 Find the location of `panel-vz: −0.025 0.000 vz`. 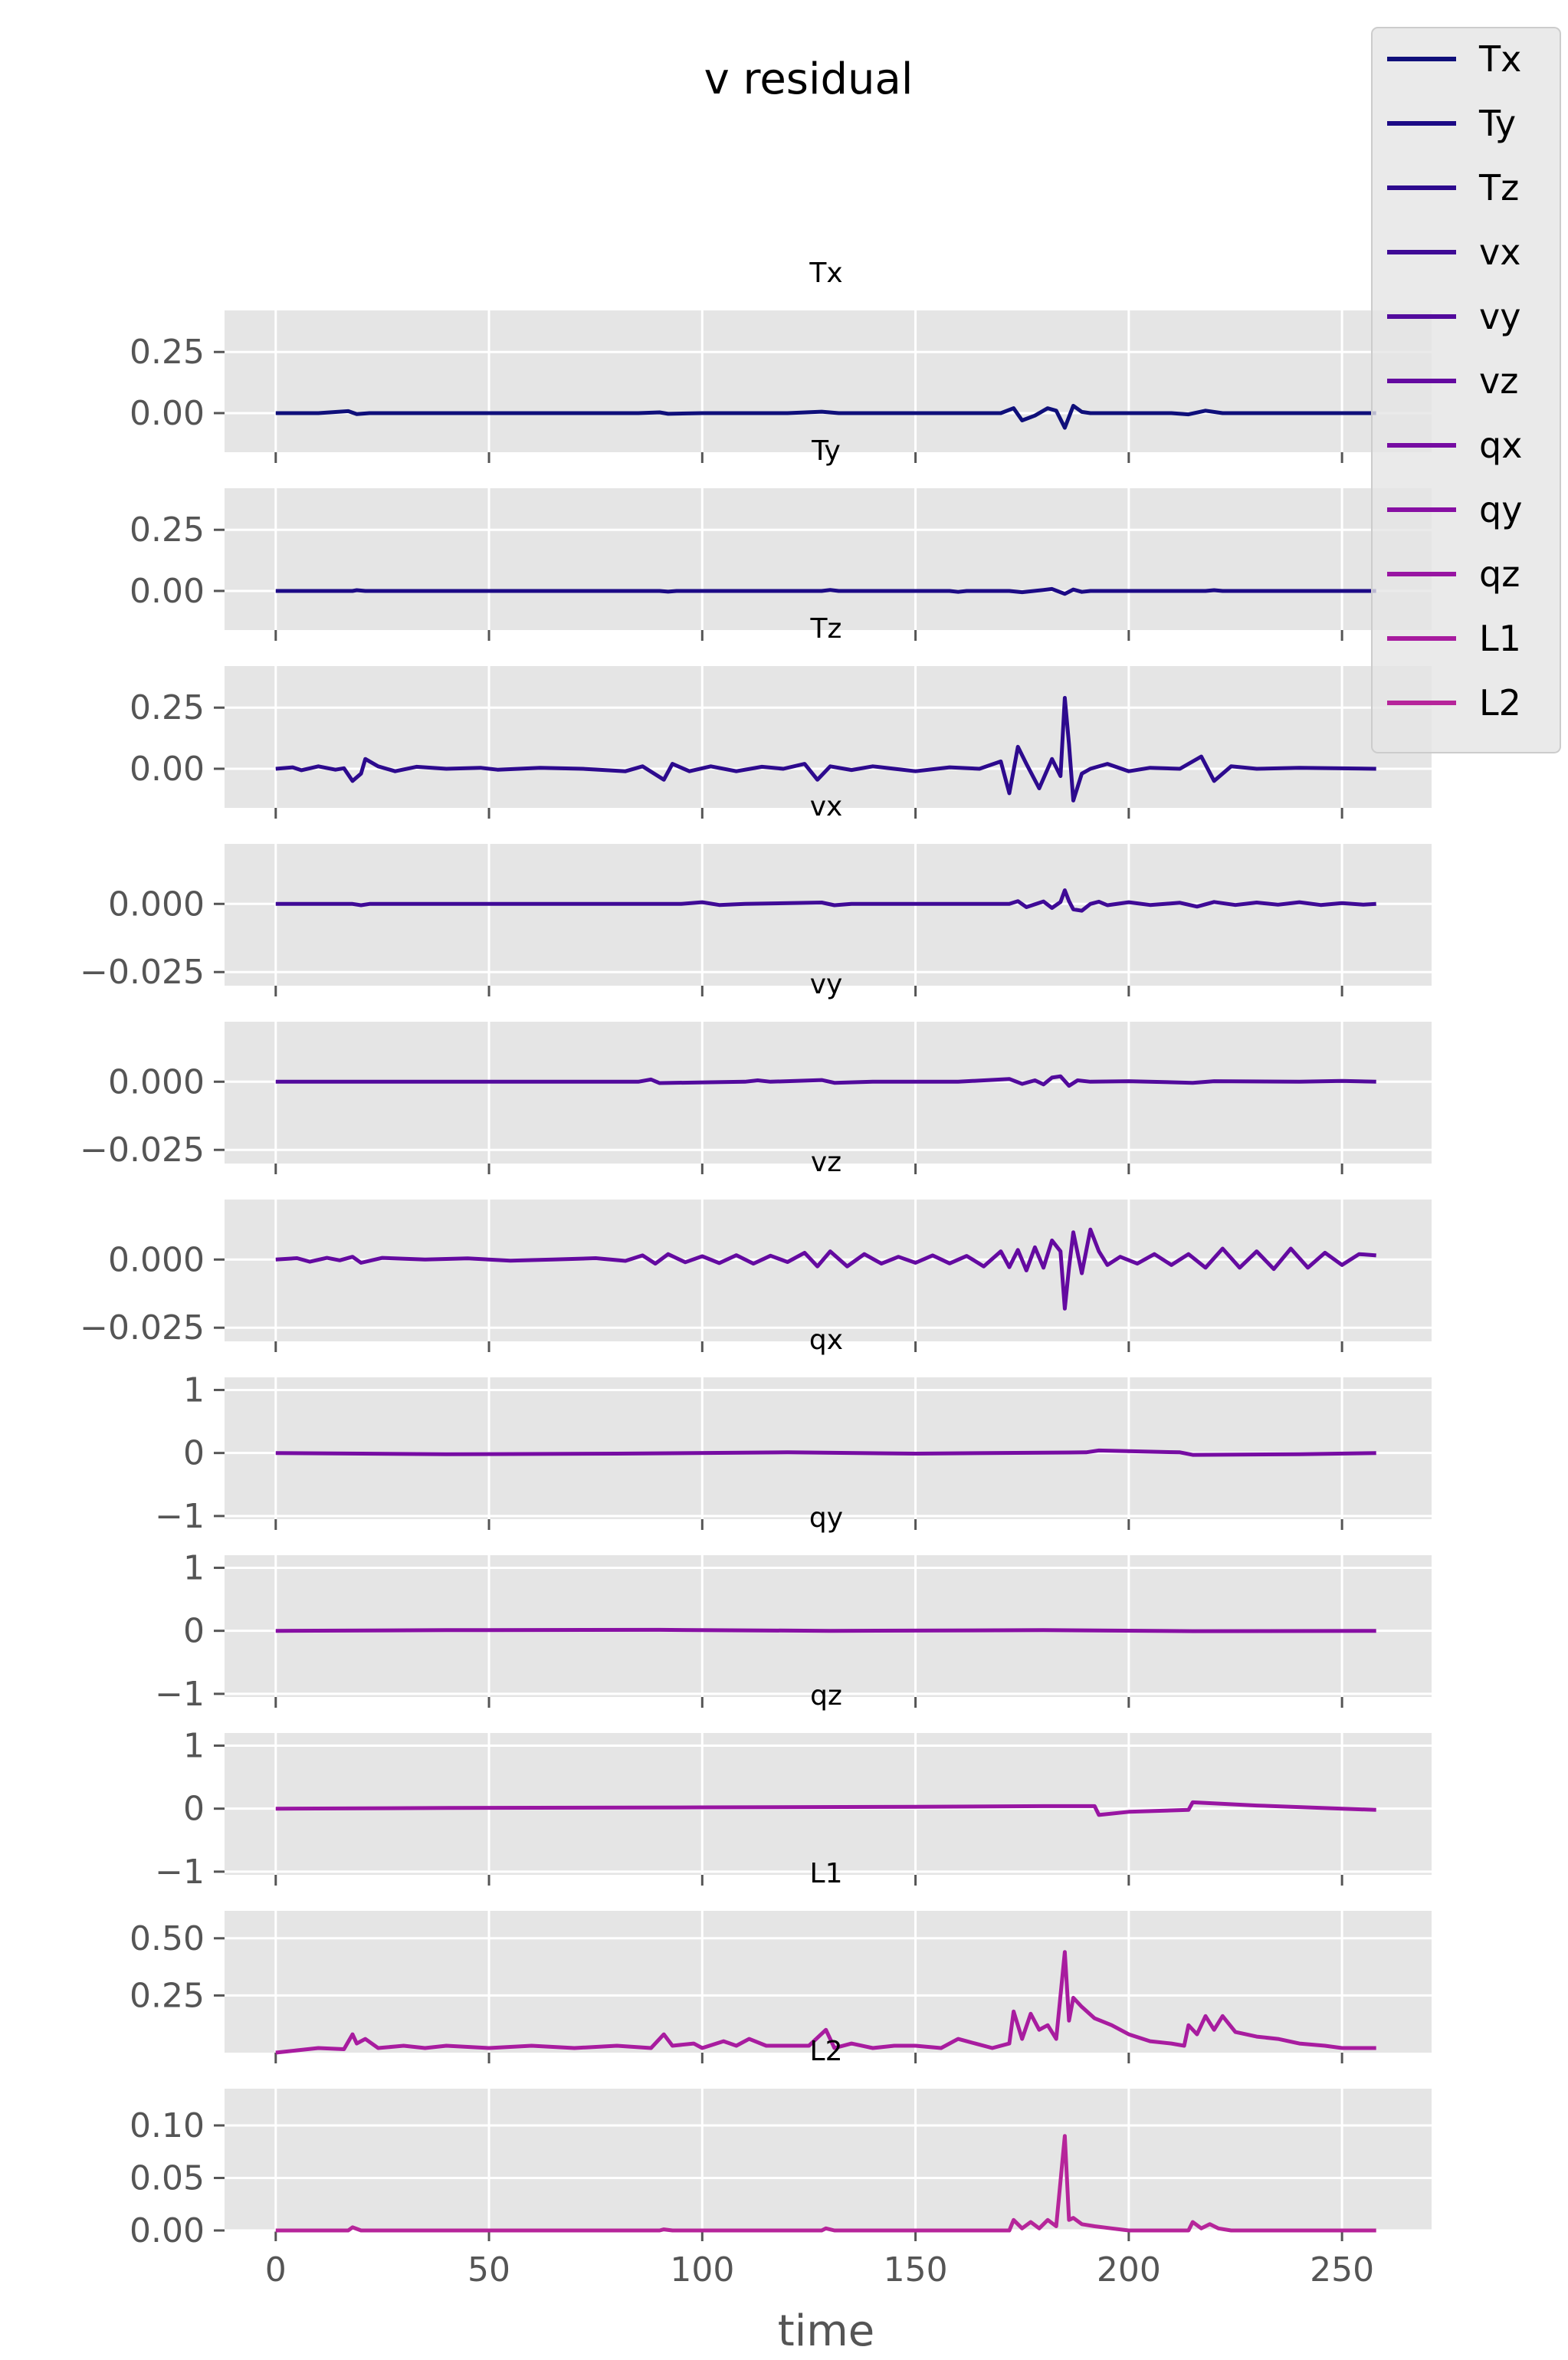

panel-vz: −0.025 0.000 vz is located at coordinates (756, 1249).